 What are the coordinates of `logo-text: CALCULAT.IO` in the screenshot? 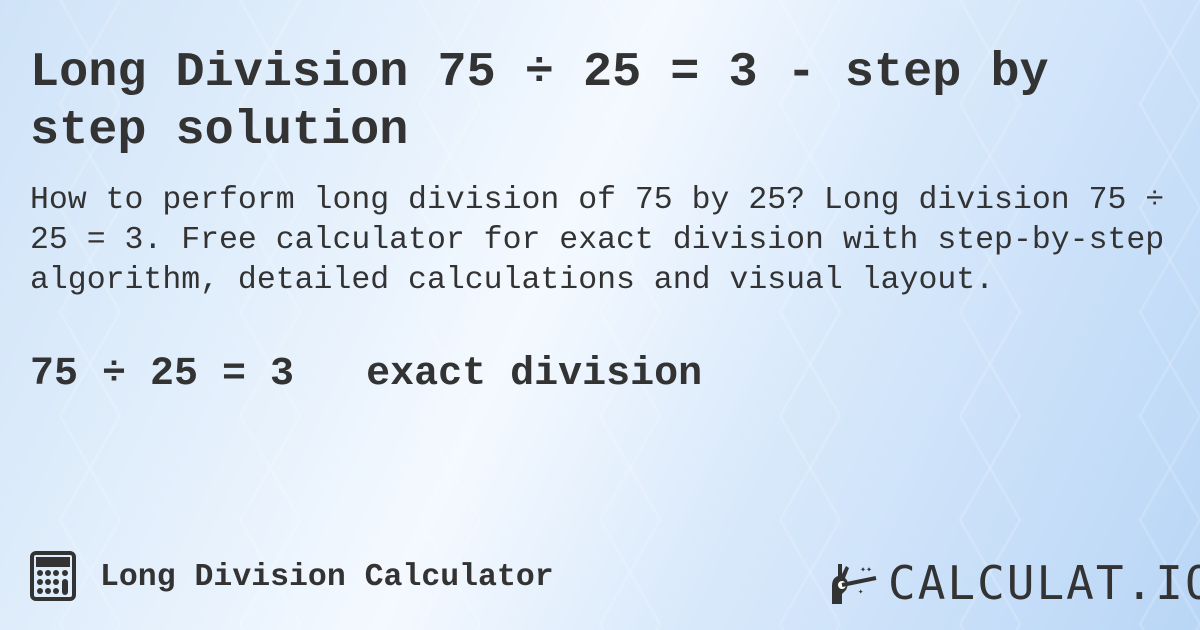 It's located at (1044, 583).